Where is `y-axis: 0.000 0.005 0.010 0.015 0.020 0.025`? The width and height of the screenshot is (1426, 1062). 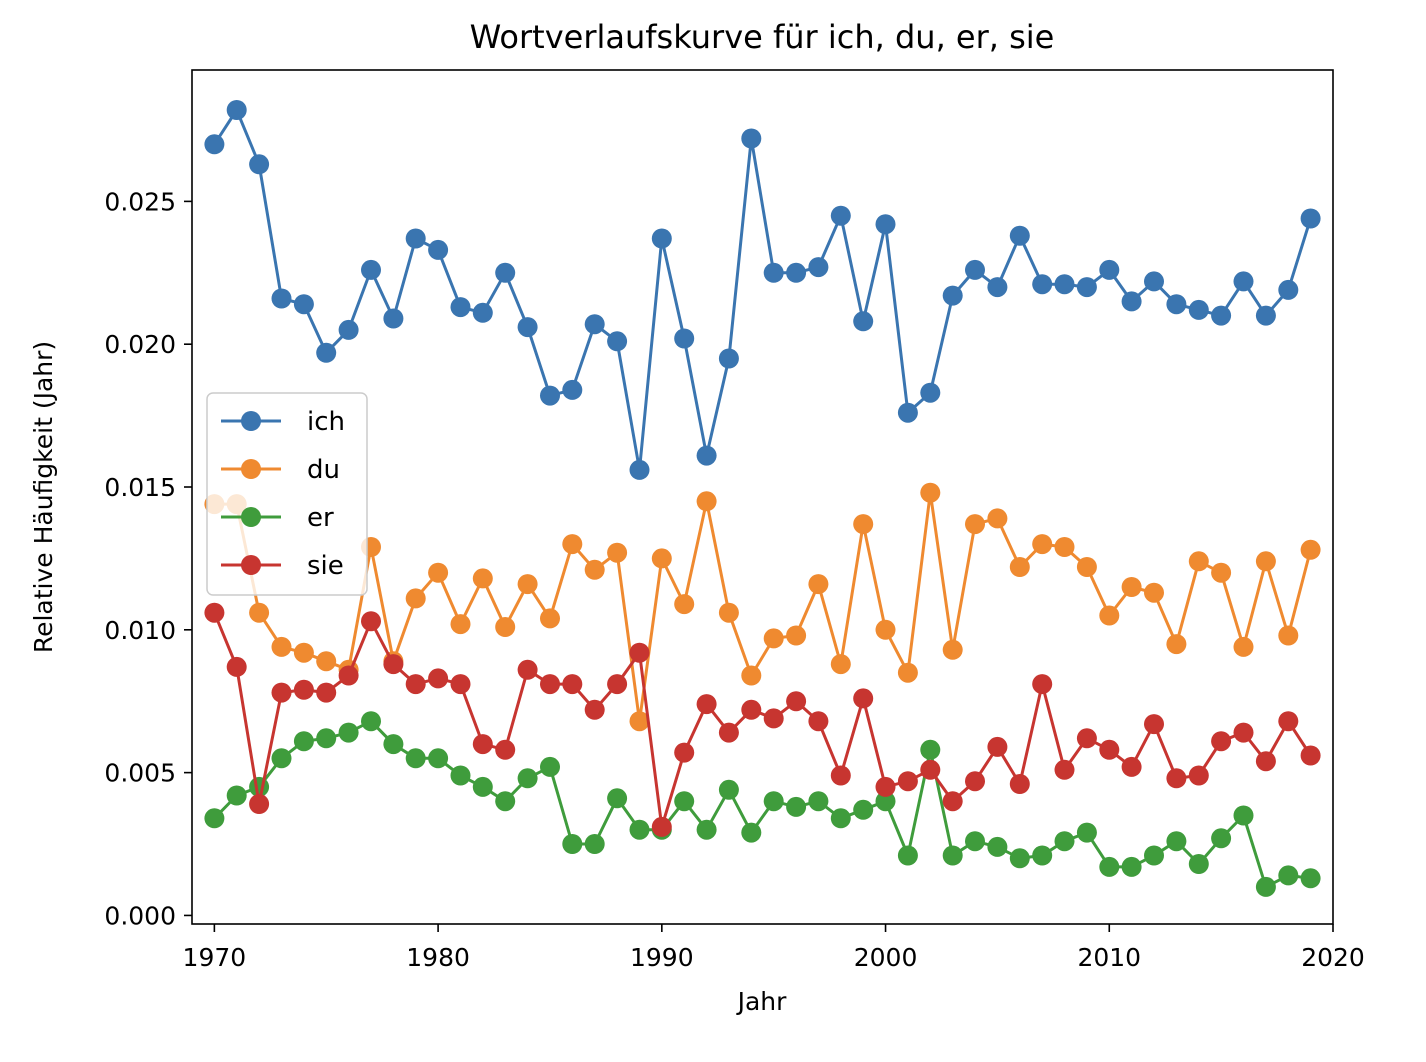
y-axis: 0.000 0.005 0.010 0.015 0.020 0.025 is located at coordinates (148, 558).